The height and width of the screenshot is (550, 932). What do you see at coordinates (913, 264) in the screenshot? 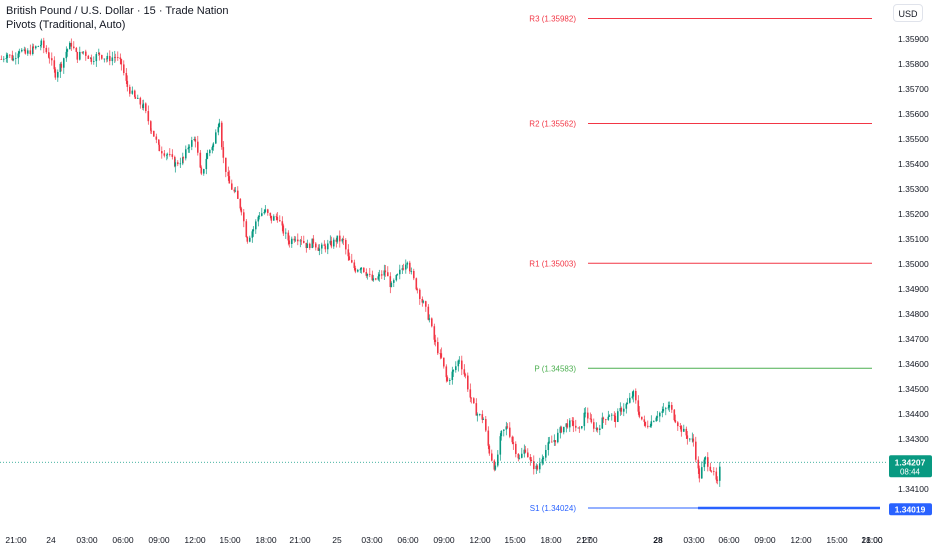
I see `y-tick-9: 1.35000` at bounding box center [913, 264].